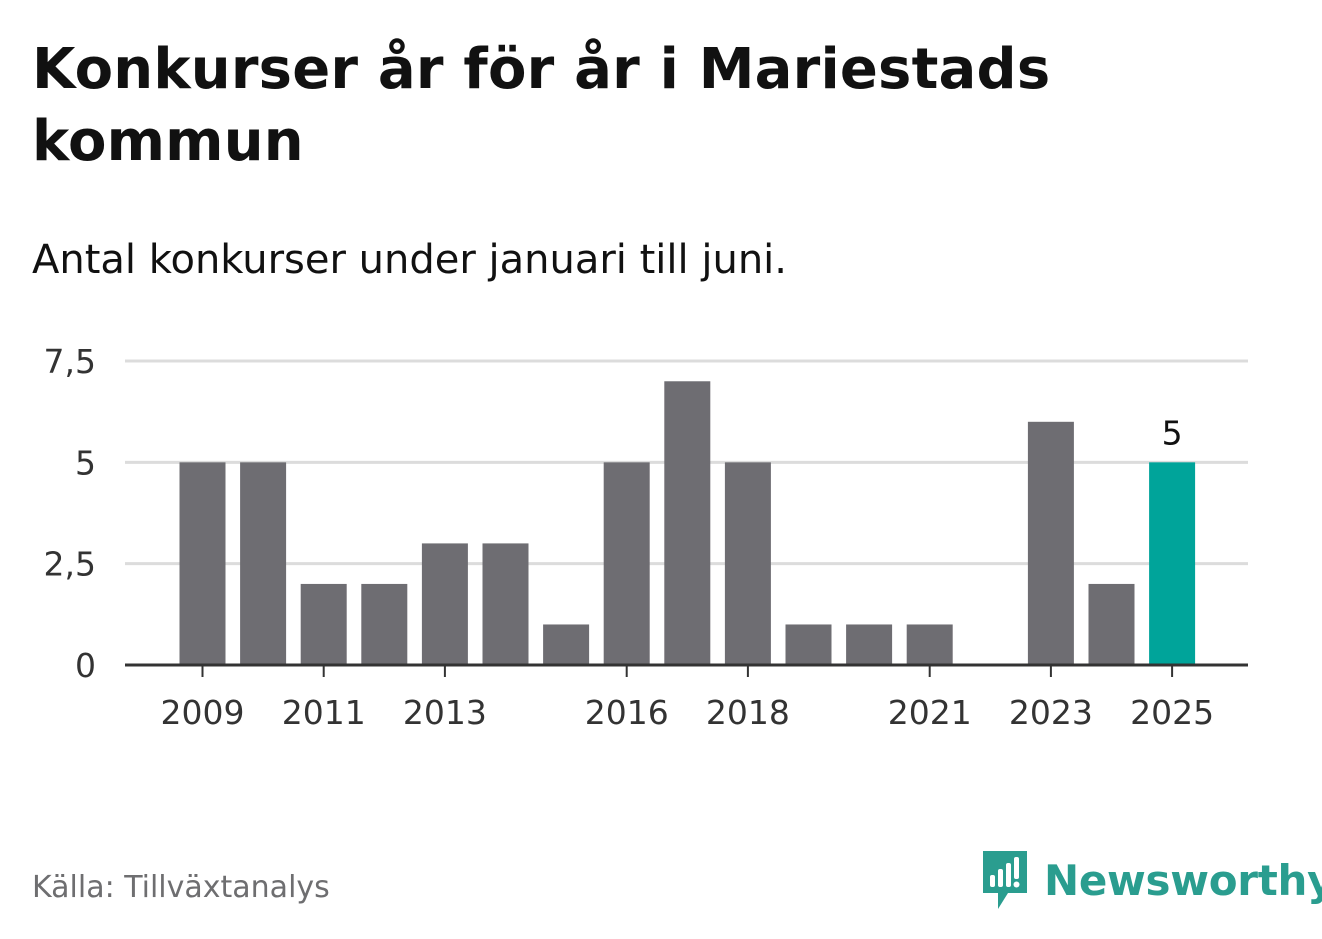 Image resolution: width=1322 pixels, height=939 pixels. I want to click on y-tick-label: 7,5, so click(70, 361).